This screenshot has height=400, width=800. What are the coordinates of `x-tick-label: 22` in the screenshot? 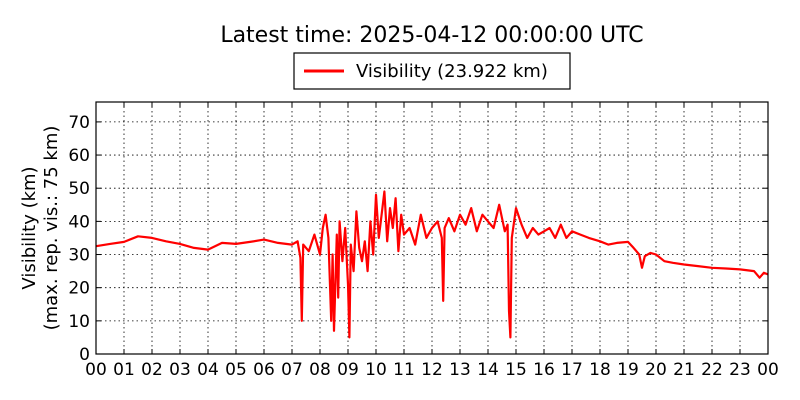 It's located at (712, 370).